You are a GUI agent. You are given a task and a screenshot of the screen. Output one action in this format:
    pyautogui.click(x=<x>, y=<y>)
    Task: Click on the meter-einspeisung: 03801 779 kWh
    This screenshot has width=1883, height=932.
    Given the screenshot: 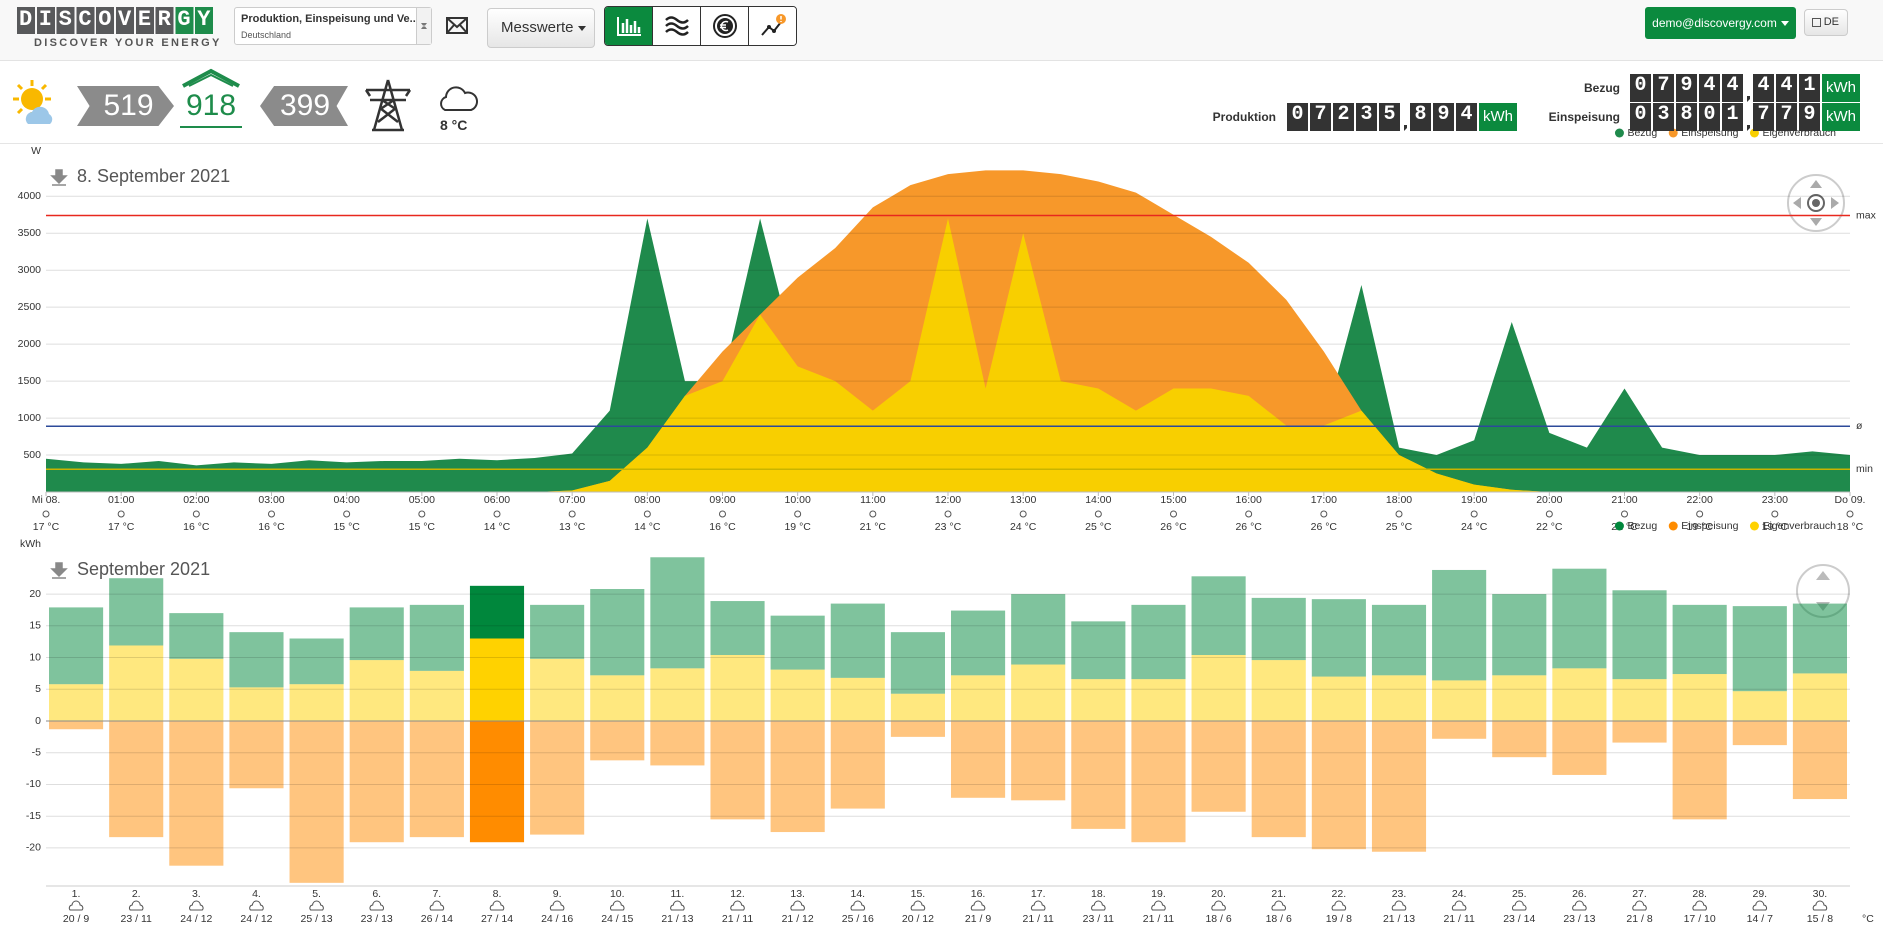 What is the action you would take?
    pyautogui.click(x=1745, y=117)
    